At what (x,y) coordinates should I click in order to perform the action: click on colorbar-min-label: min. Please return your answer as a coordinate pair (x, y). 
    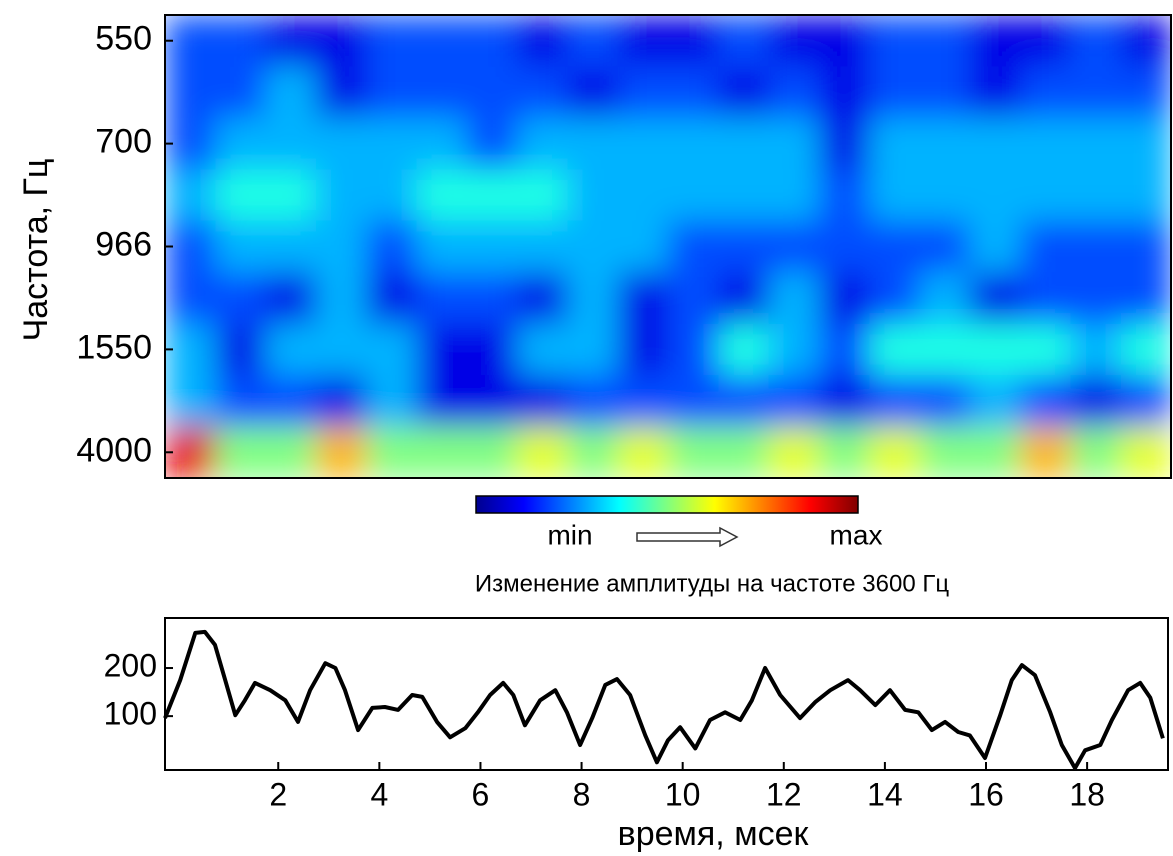
    Looking at the image, I should click on (569, 534).